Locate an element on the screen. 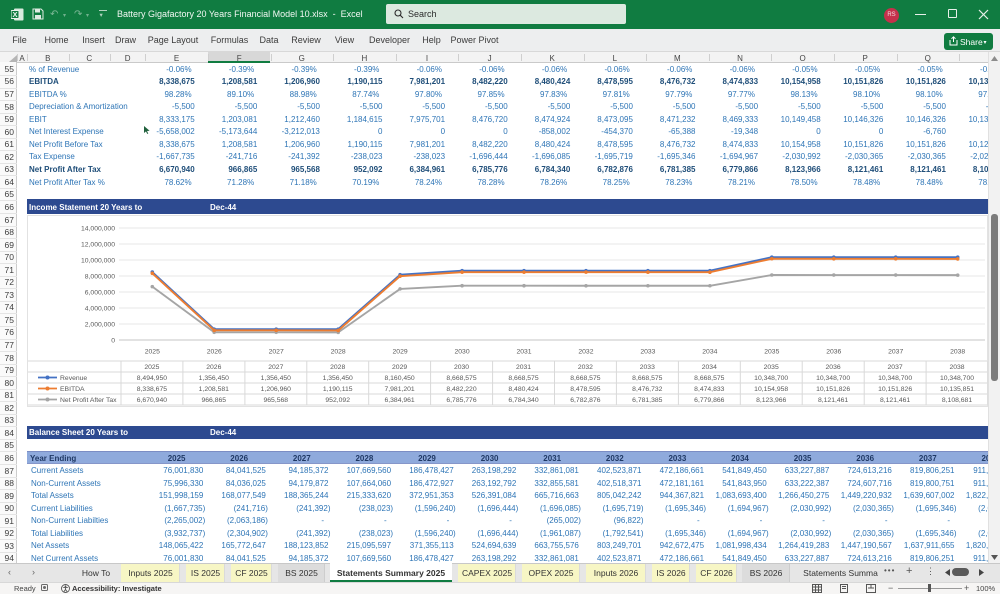 This screenshot has height=594, width=1000. svg-text: 6,781,385 is located at coordinates (647, 400).